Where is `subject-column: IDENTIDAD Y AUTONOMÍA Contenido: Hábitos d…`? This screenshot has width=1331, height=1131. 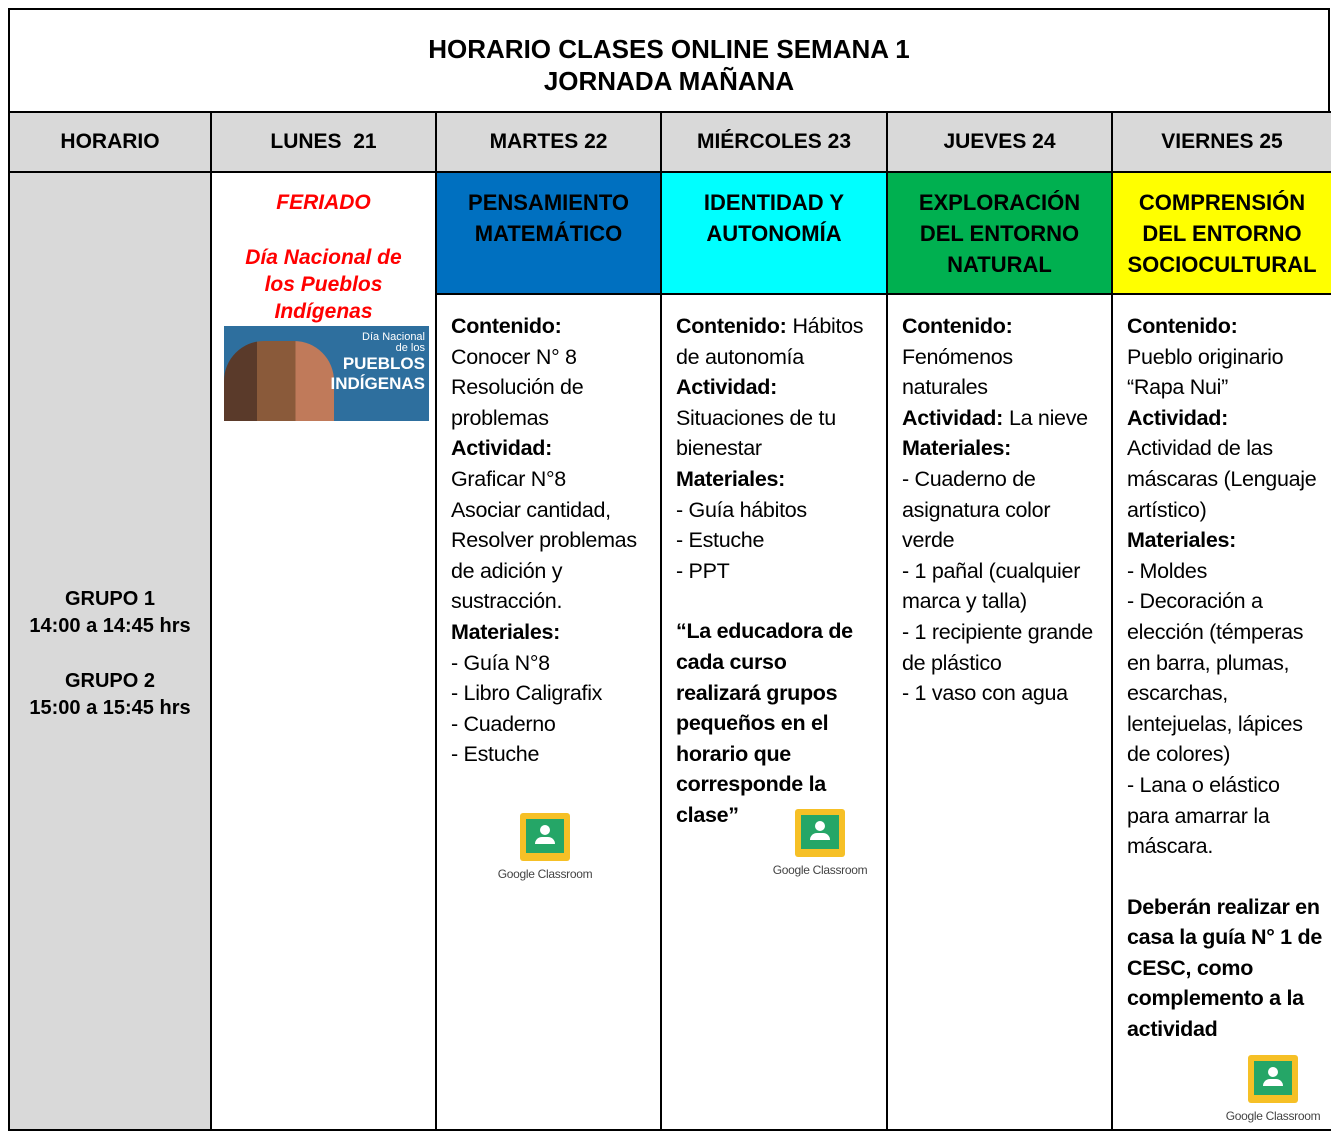 subject-column: IDENTIDAD Y AUTONOMÍA Contenido: Hábitos d… is located at coordinates (774, 651).